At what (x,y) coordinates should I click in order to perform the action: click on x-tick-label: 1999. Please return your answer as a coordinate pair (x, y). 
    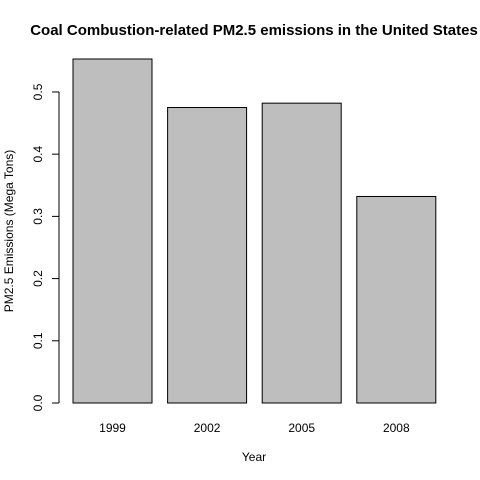
    Looking at the image, I should click on (112, 428).